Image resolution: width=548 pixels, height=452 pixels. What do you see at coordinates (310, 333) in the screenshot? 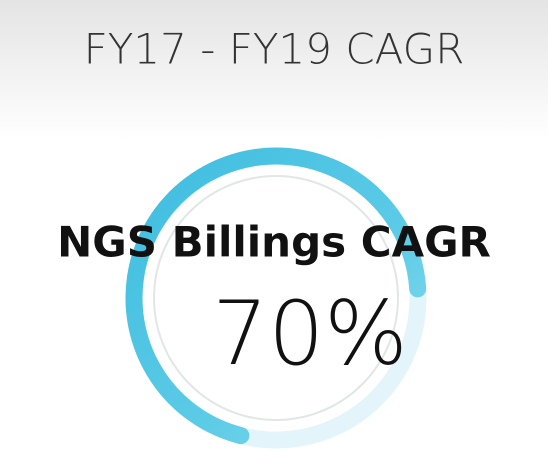
I see `metric-value: 70%` at bounding box center [310, 333].